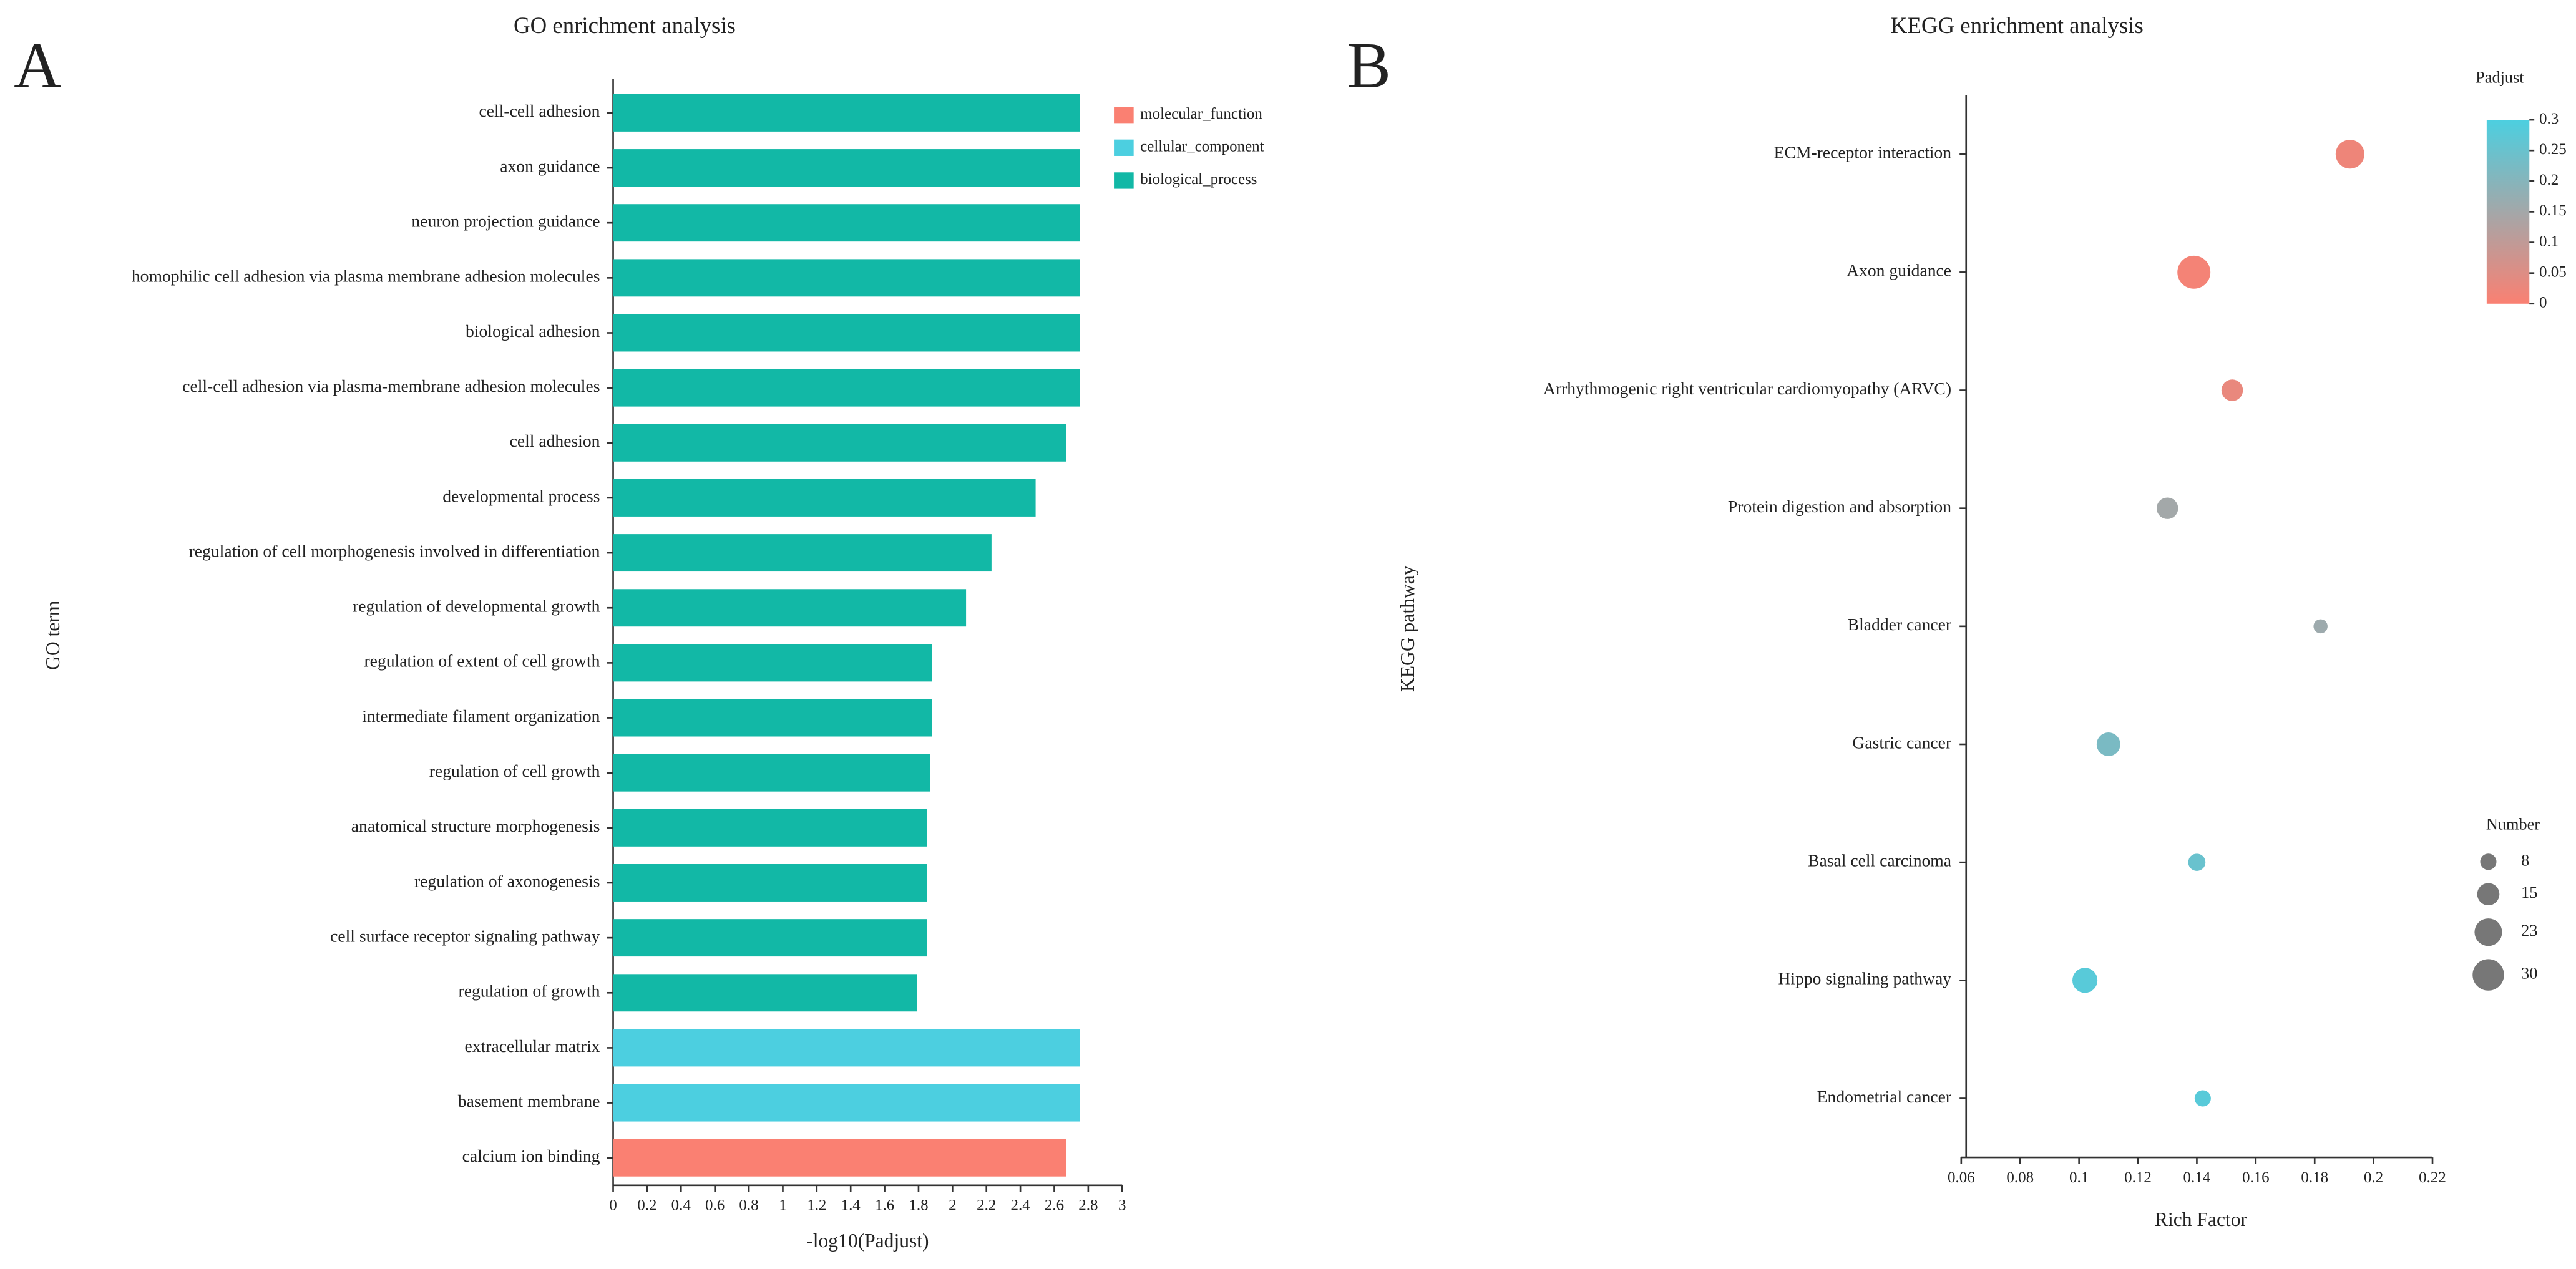 The image size is (2576, 1269). Describe the element at coordinates (2197, 1177) in the screenshot. I see `x-tick-label: 0.14` at that location.